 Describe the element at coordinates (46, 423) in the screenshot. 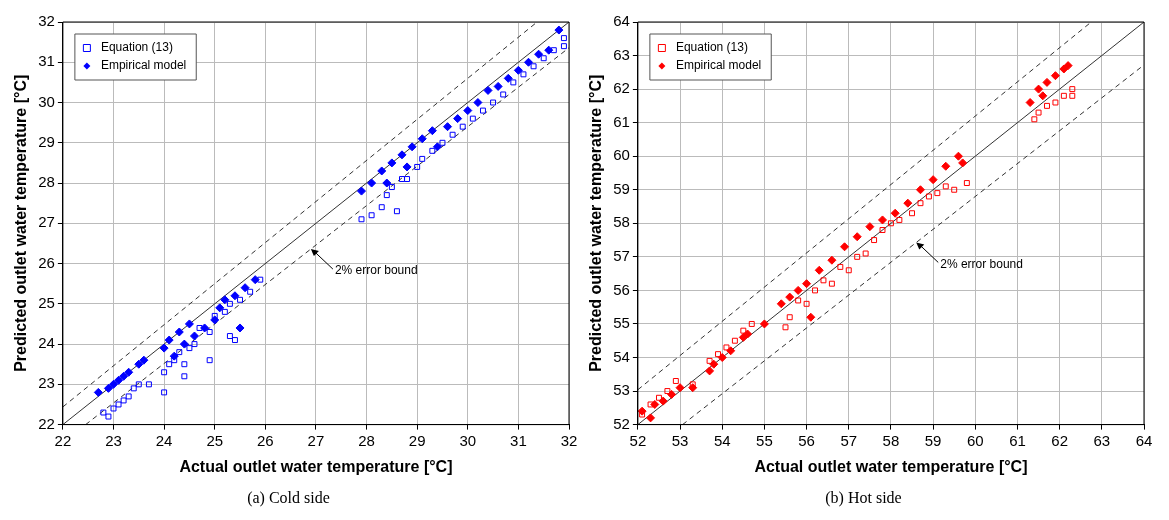

I see `y-tick-label: 22` at that location.